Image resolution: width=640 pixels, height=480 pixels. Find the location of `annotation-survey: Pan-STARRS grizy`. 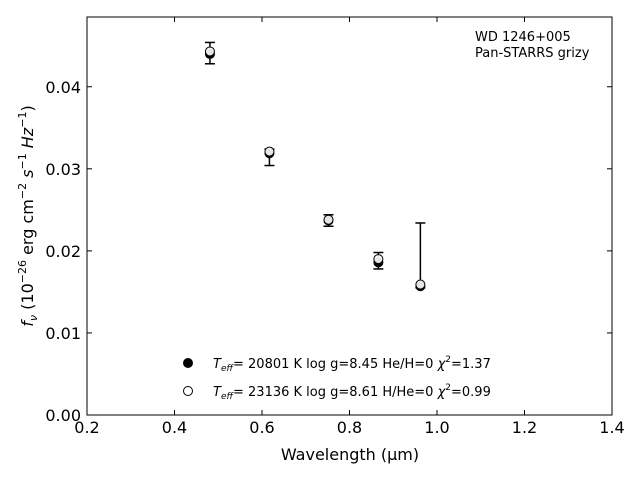

annotation-survey: Pan-STARRS grizy is located at coordinates (532, 53).